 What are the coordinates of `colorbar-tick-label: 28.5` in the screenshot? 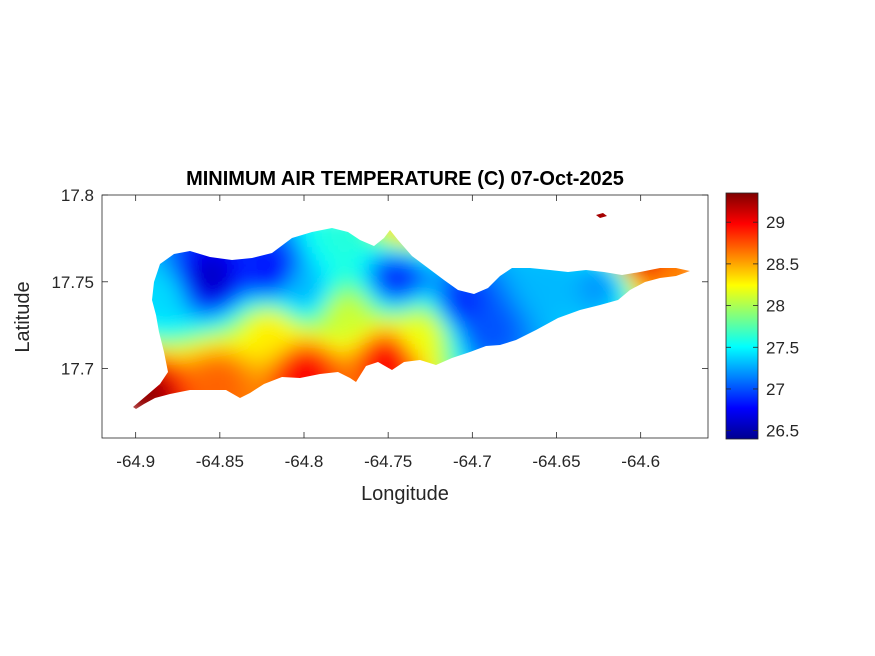 It's located at (782, 264).